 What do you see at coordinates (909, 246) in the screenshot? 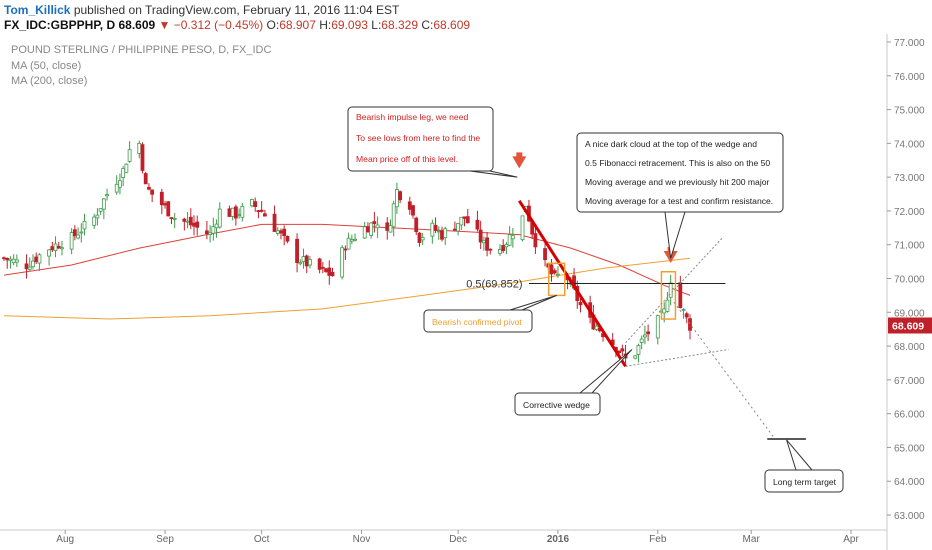
I see `price-tick-label: 71.000` at bounding box center [909, 246].